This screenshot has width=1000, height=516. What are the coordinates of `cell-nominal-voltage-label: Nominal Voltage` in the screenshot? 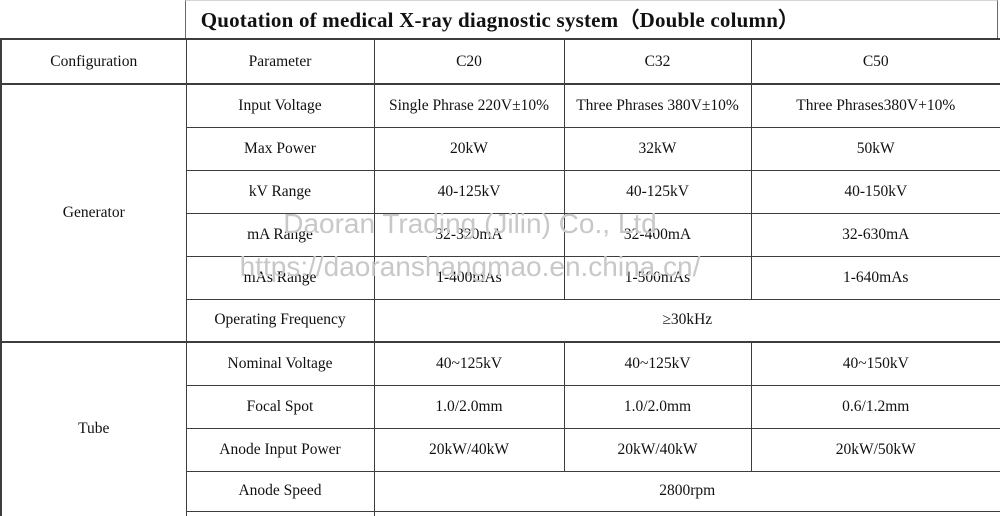 It's located at (280, 363).